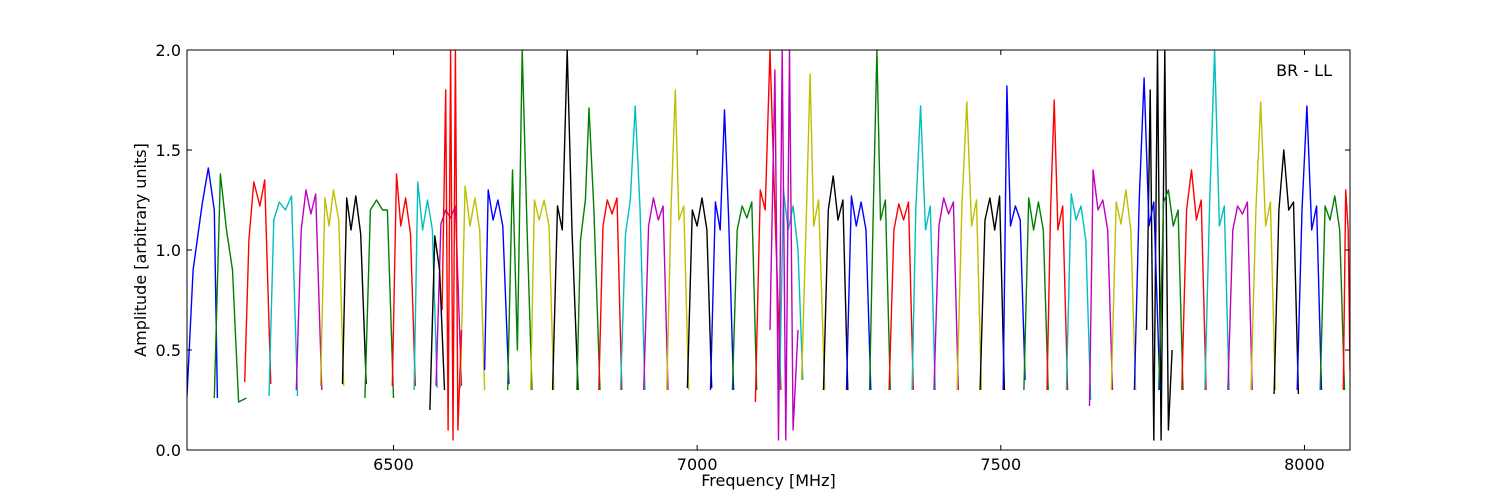 Image resolution: width=1500 pixels, height=500 pixels. What do you see at coordinates (768, 480) in the screenshot?
I see `x-axis-label: Frequency [MHz]` at bounding box center [768, 480].